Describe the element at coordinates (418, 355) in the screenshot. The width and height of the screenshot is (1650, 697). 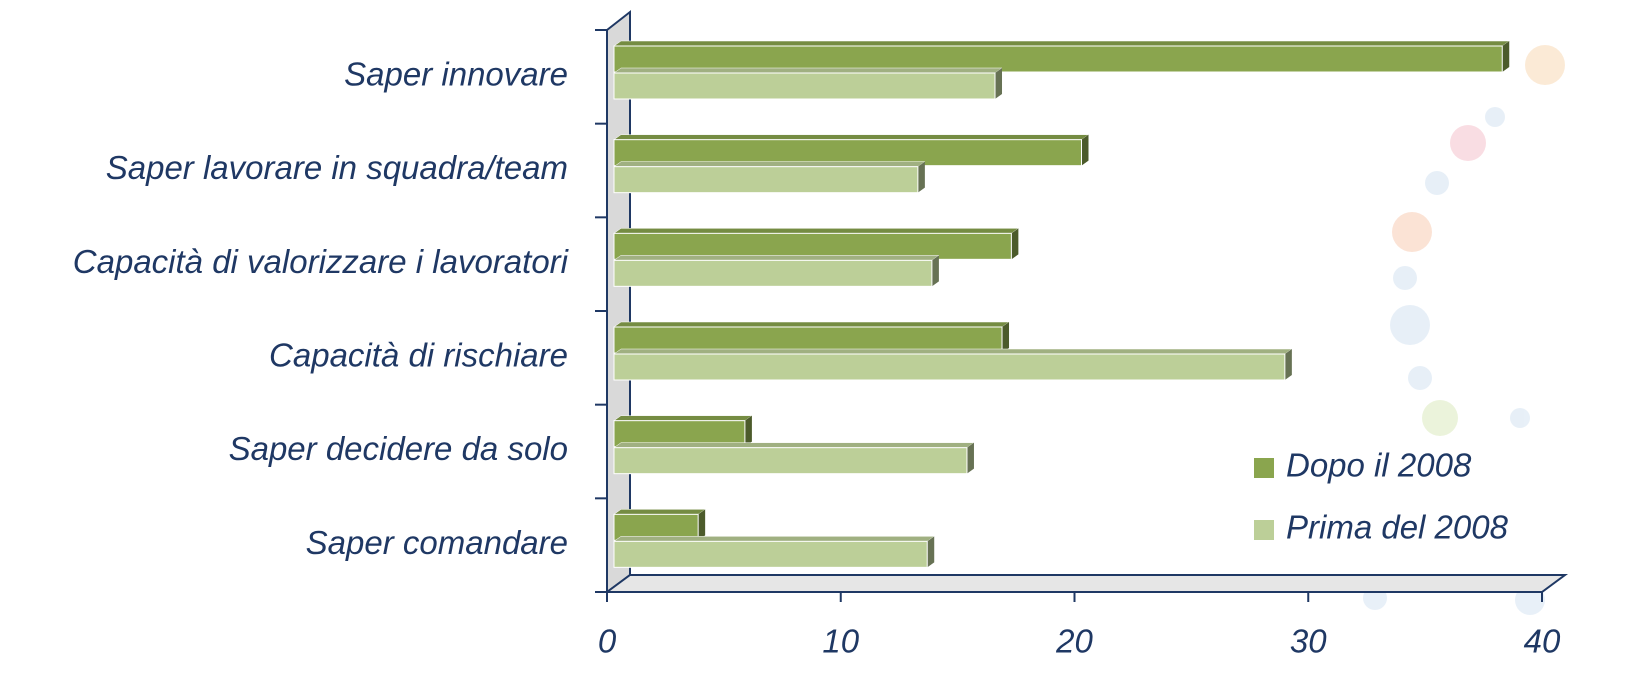
I see `y-tick-label: Capacità di rischiare` at that location.